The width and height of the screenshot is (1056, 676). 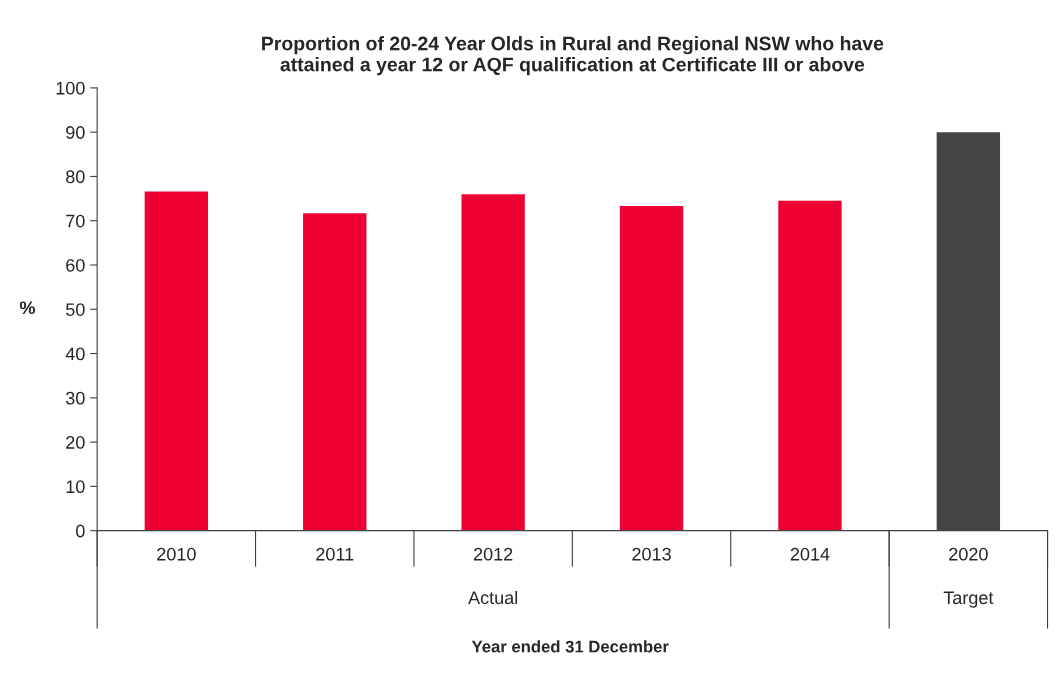 What do you see at coordinates (570, 646) in the screenshot?
I see `x-axis-title: Year ended 31 December` at bounding box center [570, 646].